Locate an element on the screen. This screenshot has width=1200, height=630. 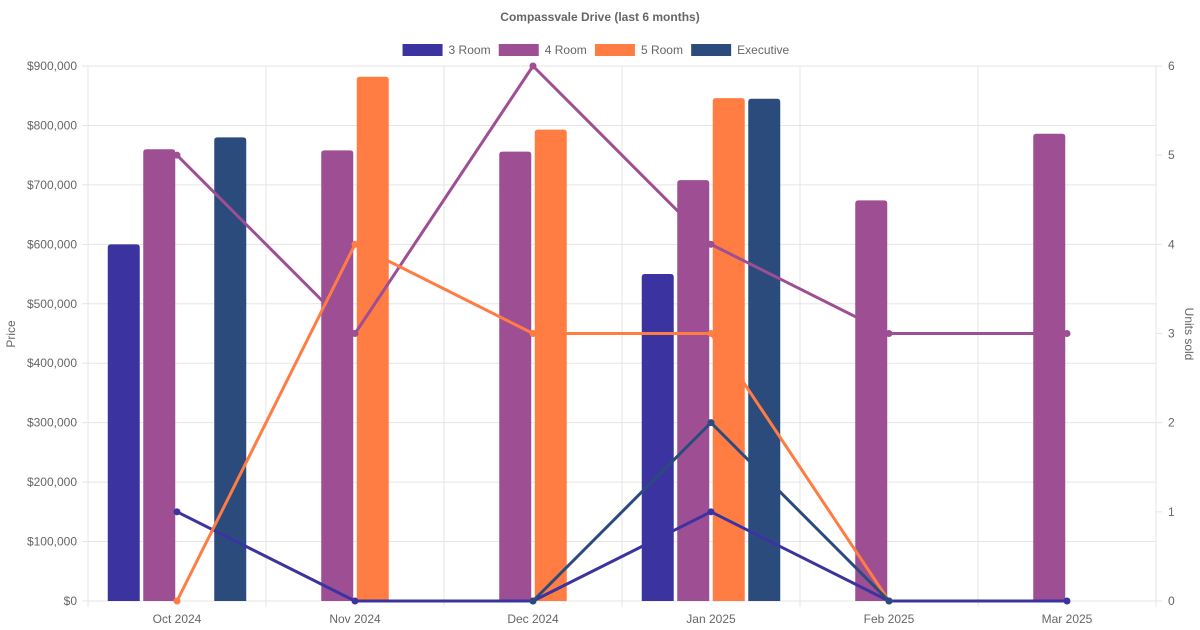
y2-tick-label: 4 is located at coordinates (1171, 244).